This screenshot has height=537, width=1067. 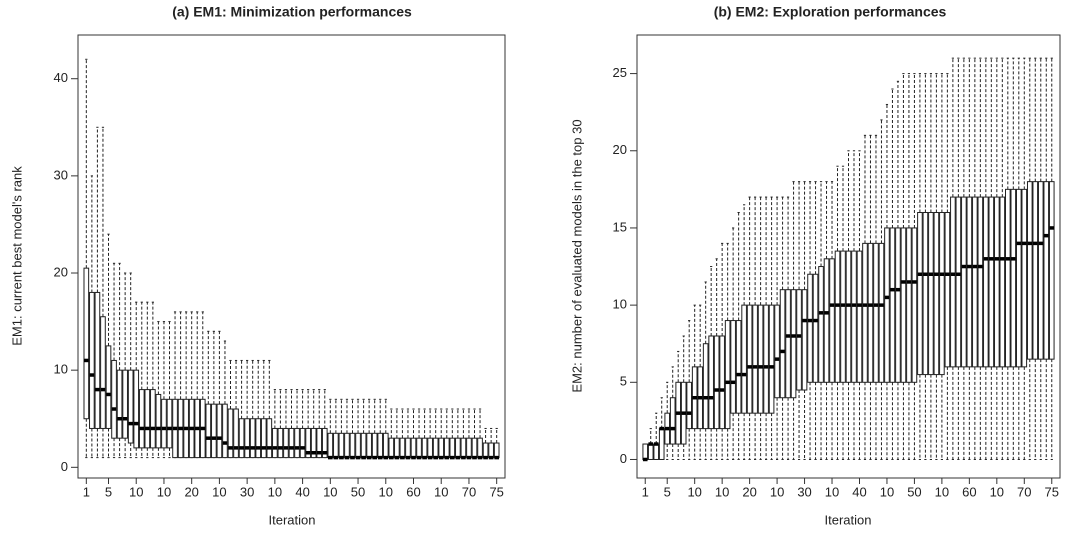 I want to click on y-tick-label: 0, so click(x=623, y=458).